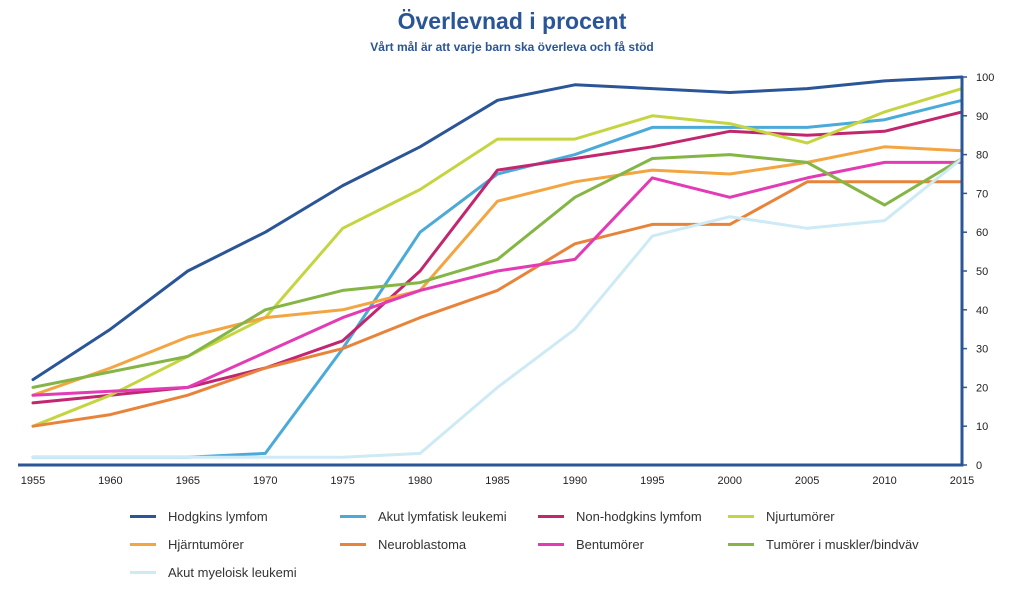  What do you see at coordinates (982, 156) in the screenshot?
I see `y-tick-label: 80` at bounding box center [982, 156].